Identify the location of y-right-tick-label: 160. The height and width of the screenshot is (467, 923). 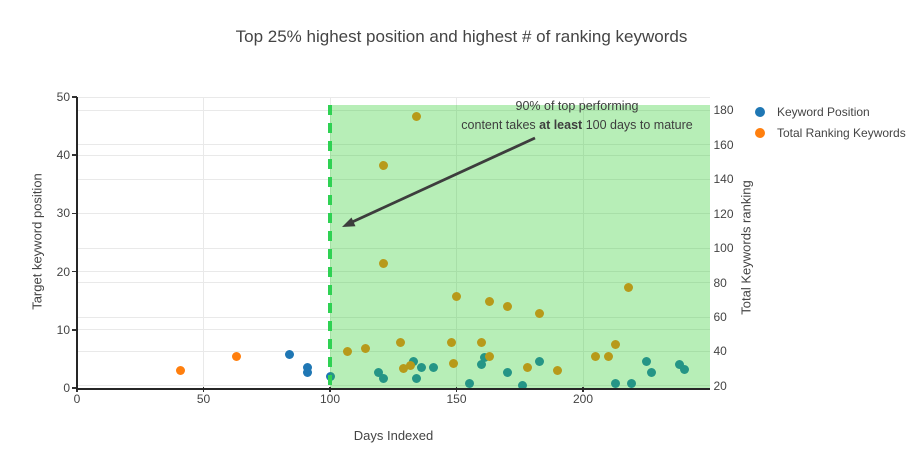
(723, 144).